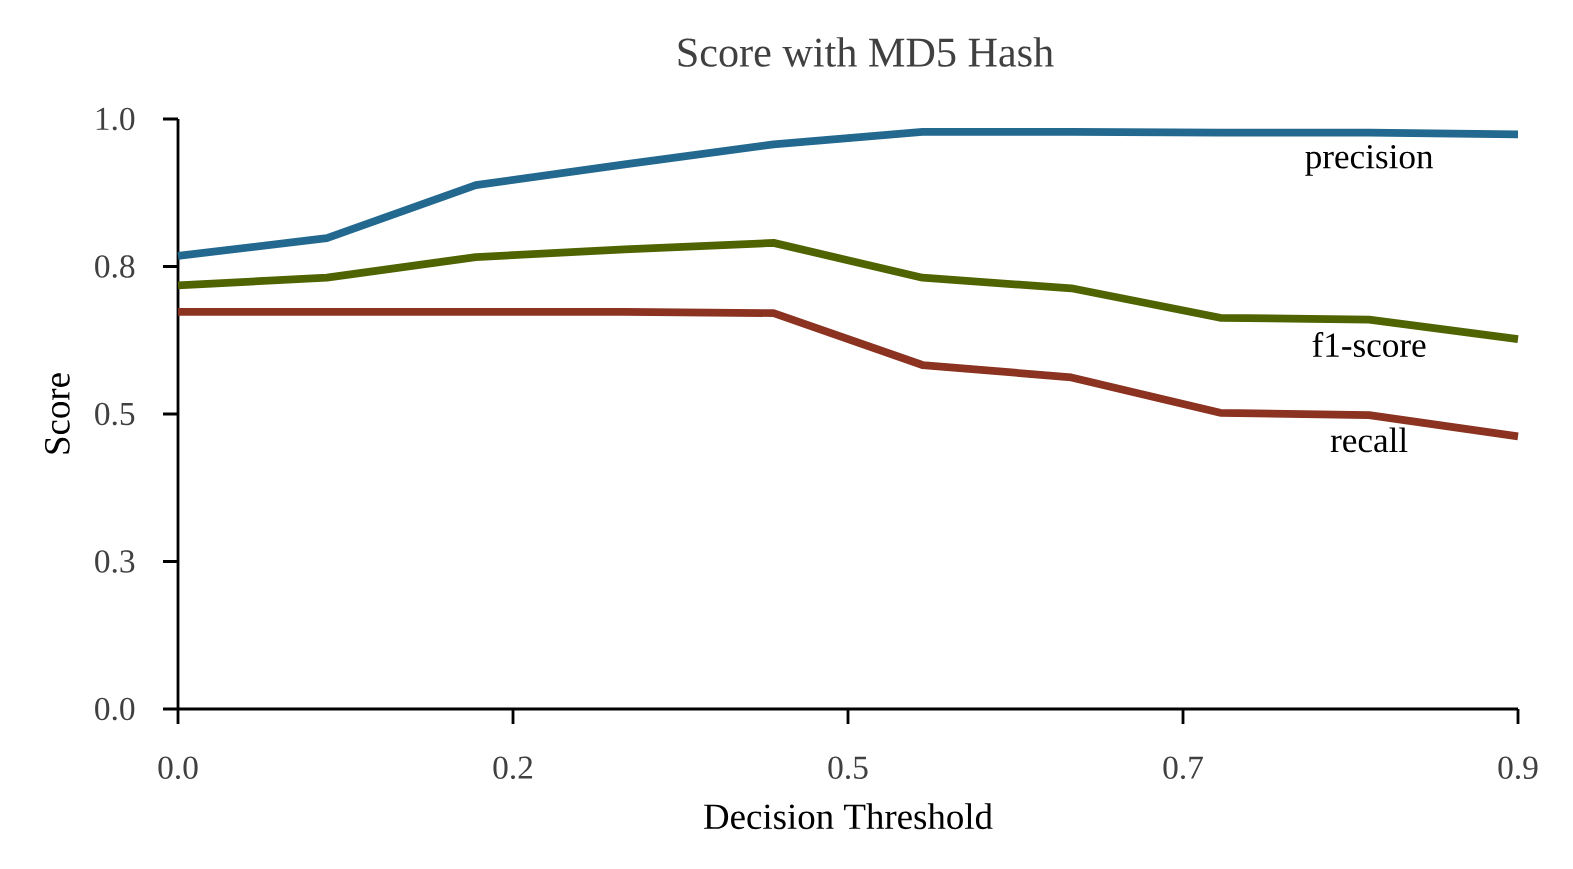 This screenshot has width=1573, height=869. What do you see at coordinates (1369, 440) in the screenshot?
I see `series-label: recall` at bounding box center [1369, 440].